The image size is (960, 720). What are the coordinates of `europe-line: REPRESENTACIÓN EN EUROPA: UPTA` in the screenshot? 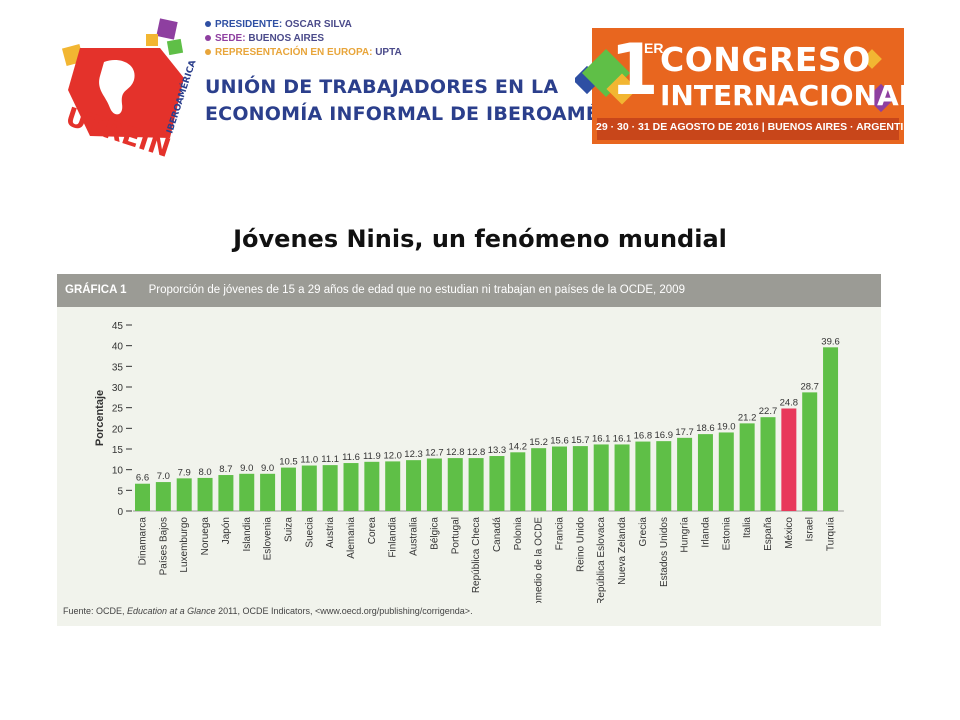 It's located at (395, 53).